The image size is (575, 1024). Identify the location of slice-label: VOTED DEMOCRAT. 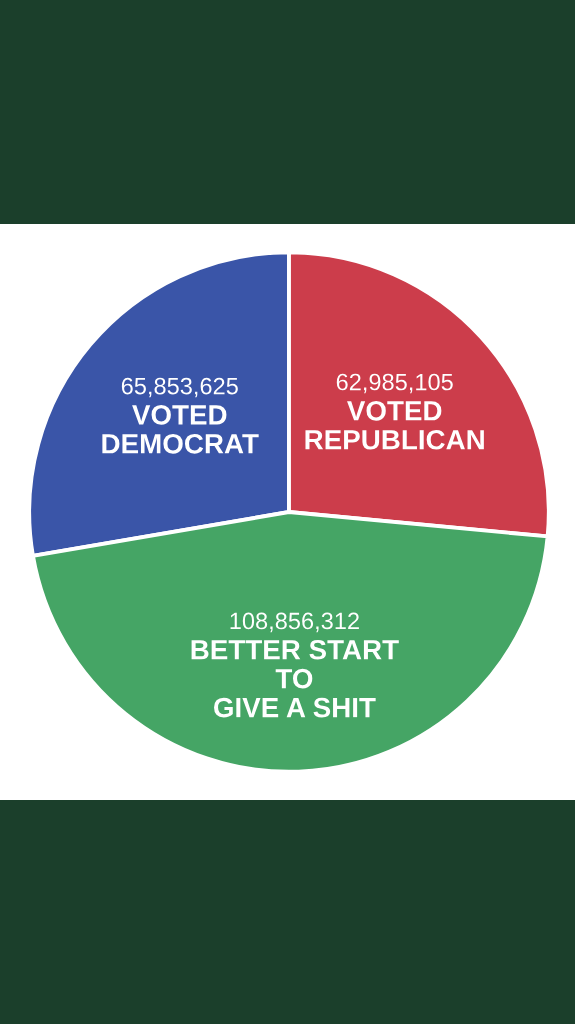
(180, 429).